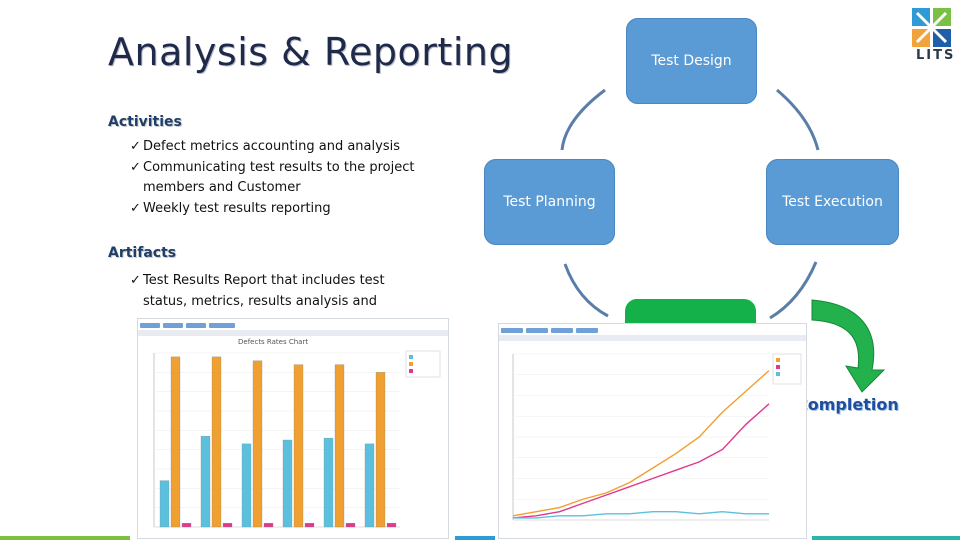  Describe the element at coordinates (793, 290) in the screenshot. I see `arc-execution-analysis` at that location.